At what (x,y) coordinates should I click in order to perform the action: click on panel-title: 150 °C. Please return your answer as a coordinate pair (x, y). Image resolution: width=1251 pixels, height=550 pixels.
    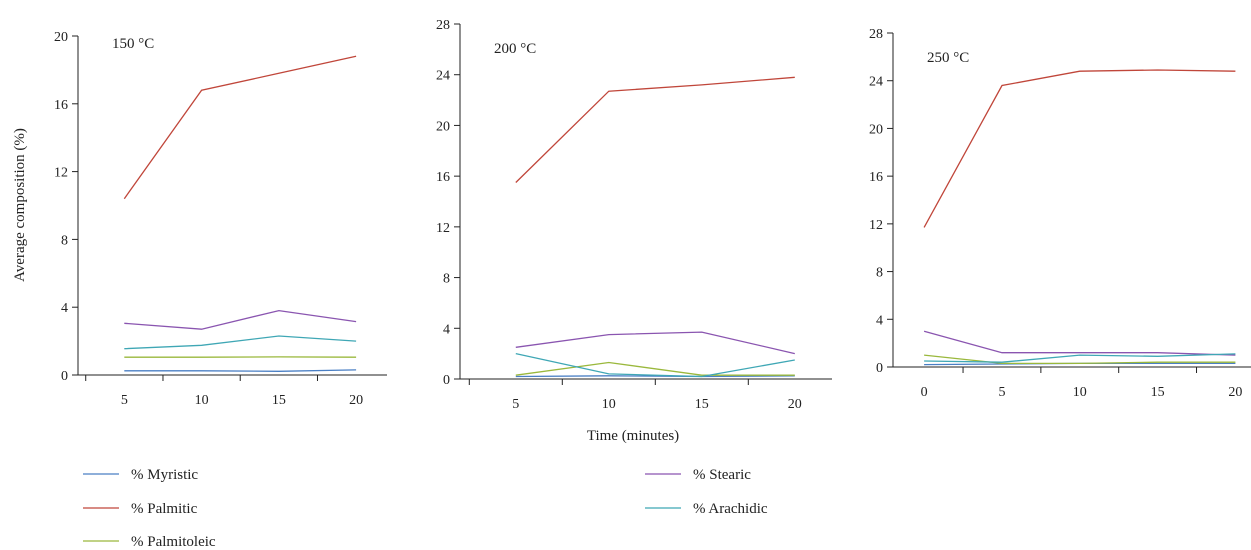
    Looking at the image, I should click on (133, 44).